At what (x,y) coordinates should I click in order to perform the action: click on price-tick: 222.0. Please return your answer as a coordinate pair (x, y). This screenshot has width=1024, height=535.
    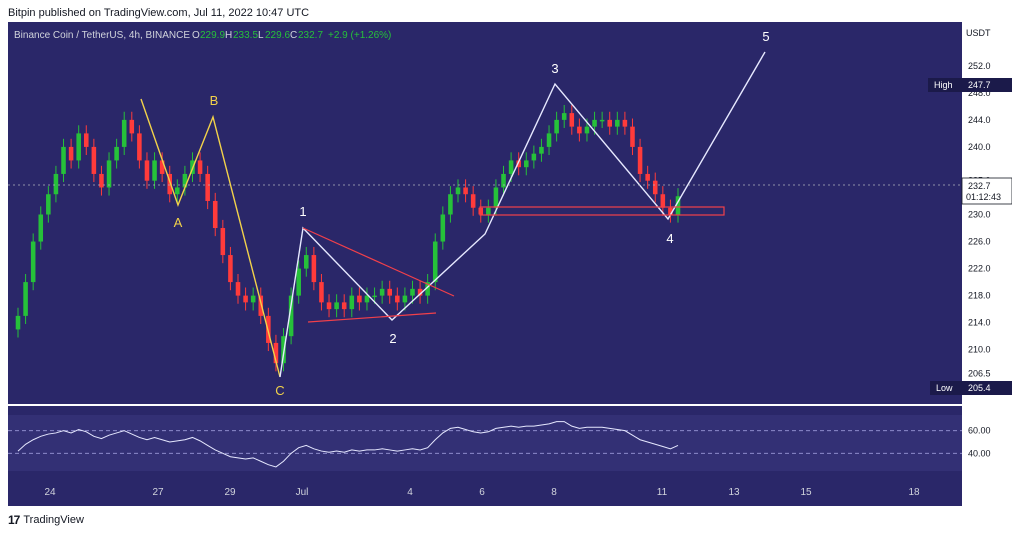
    Looking at the image, I should click on (979, 269).